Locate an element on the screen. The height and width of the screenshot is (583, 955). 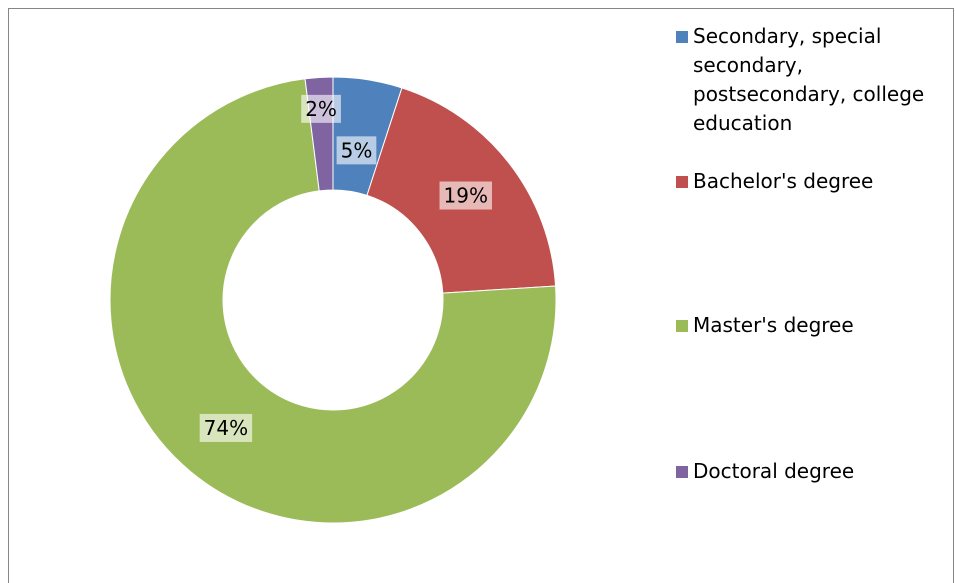
legend-label: Master's degree is located at coordinates (773, 325).